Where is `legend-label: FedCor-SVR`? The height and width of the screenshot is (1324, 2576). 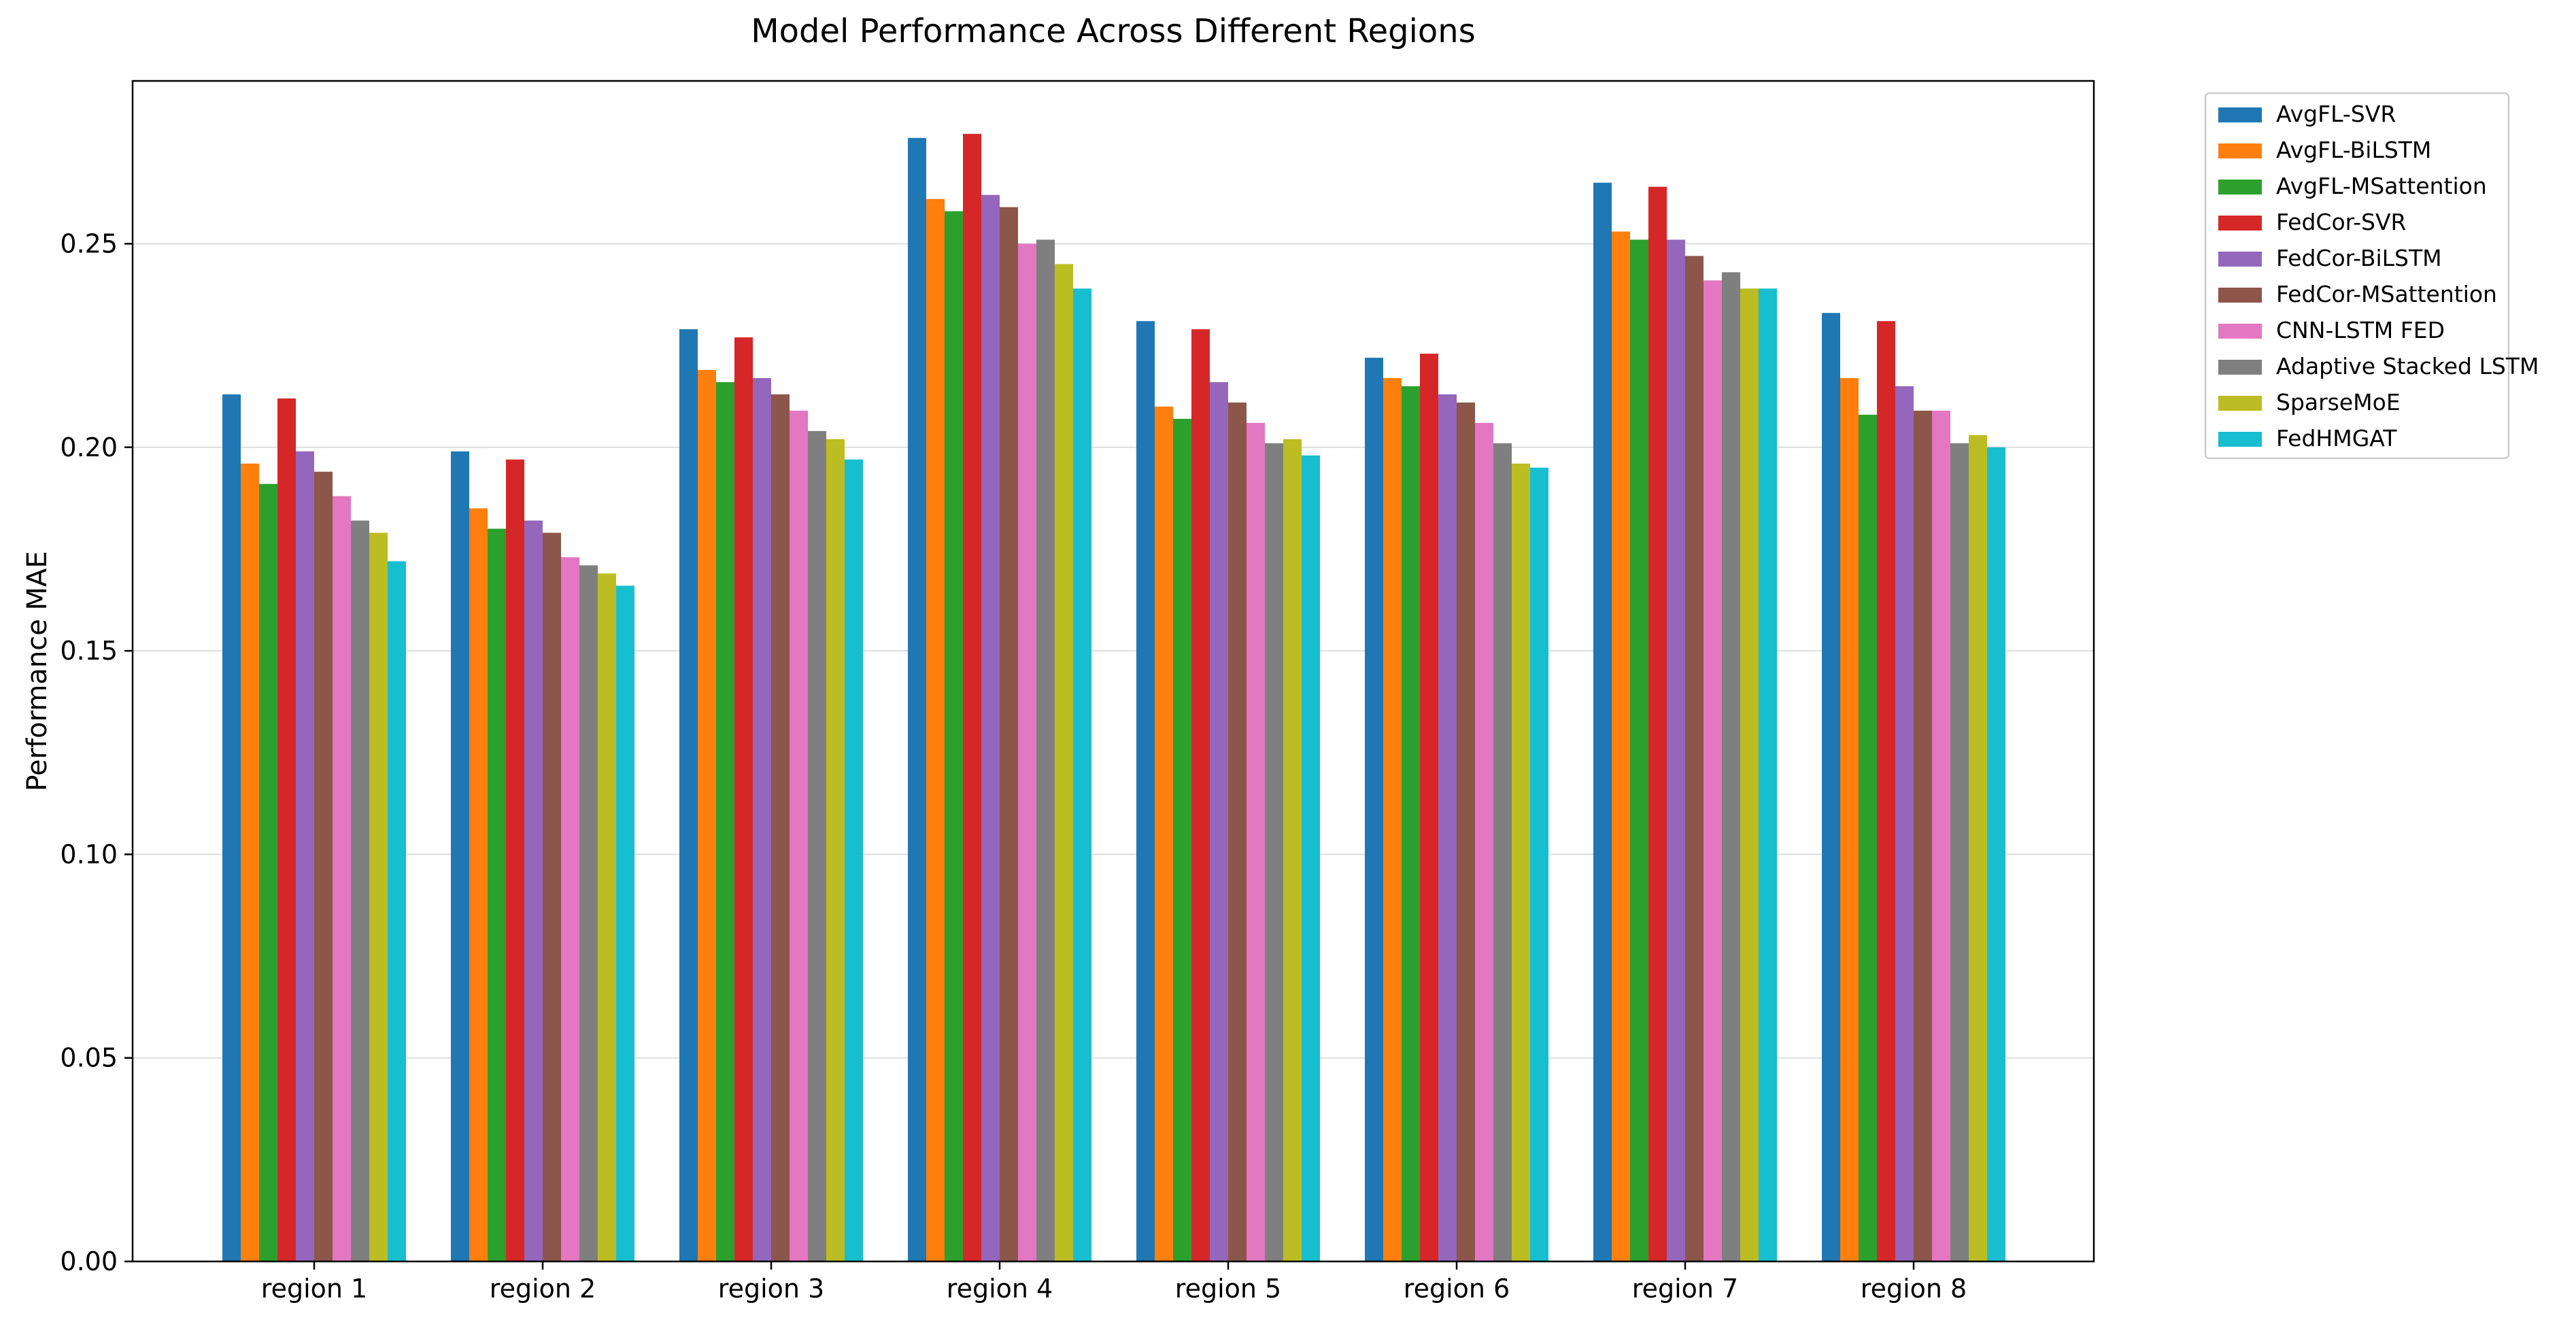 legend-label: FedCor-SVR is located at coordinates (2341, 222).